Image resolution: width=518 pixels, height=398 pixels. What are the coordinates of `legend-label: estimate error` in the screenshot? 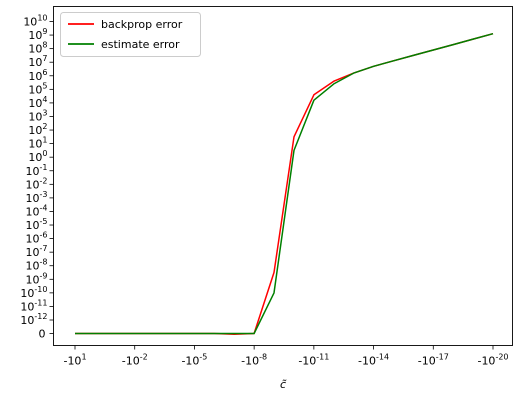 It's located at (140, 44).